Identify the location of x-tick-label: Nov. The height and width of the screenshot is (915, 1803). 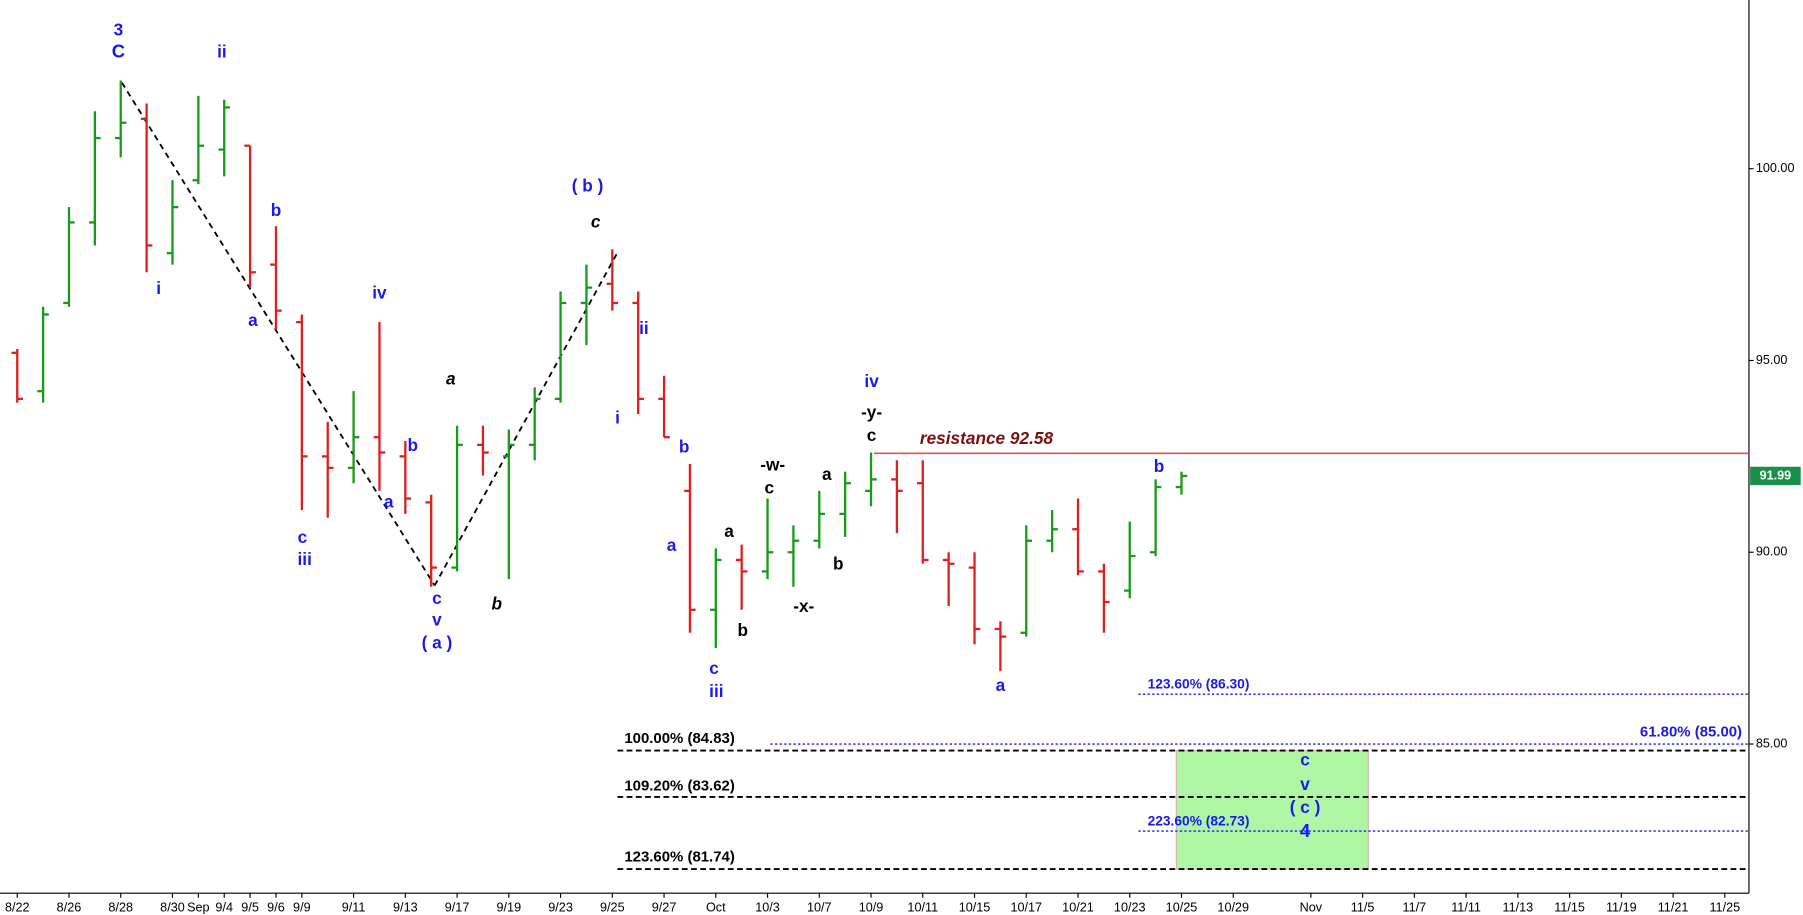
(1311, 907).